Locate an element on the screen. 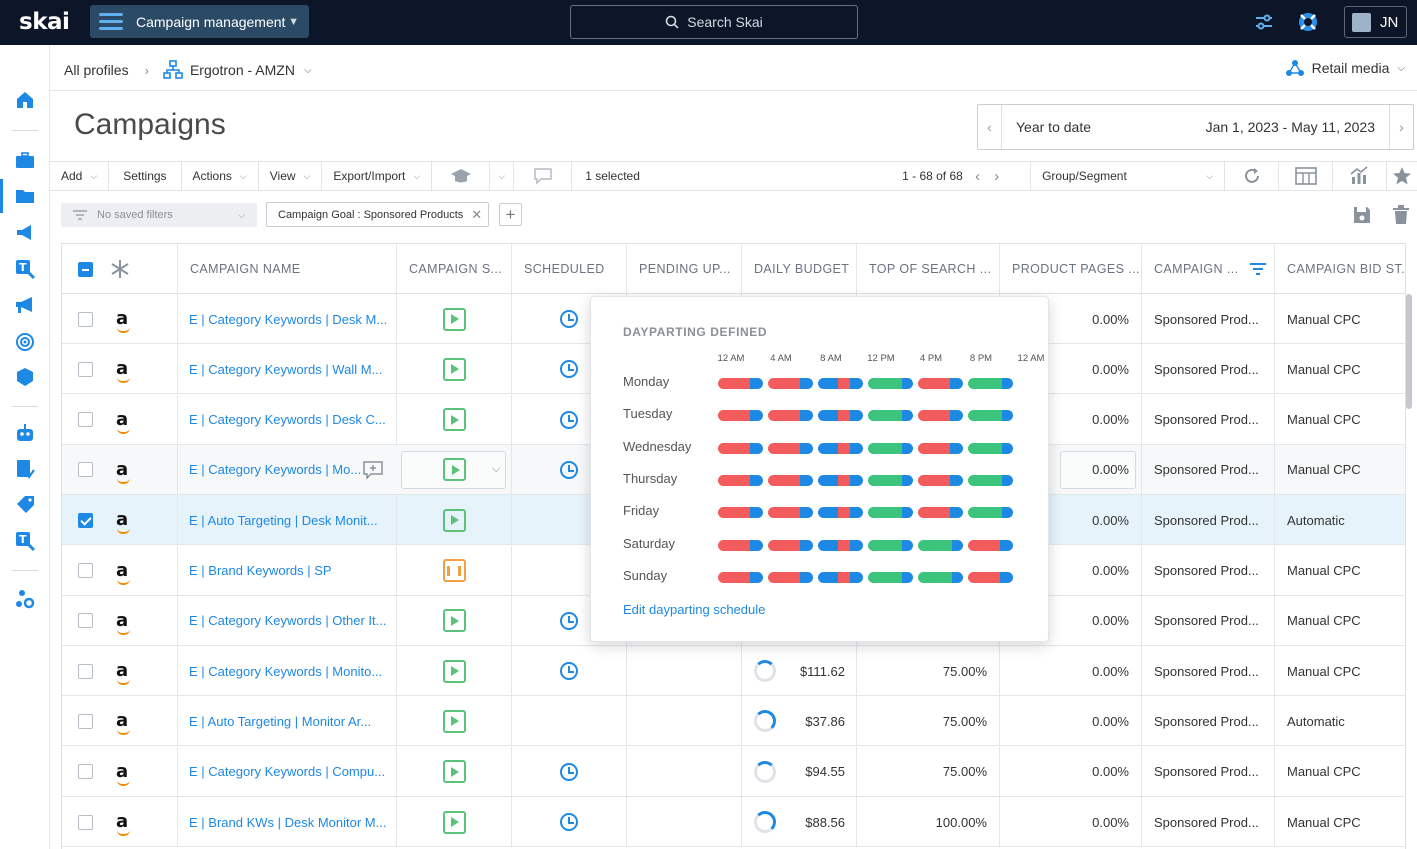 This screenshot has height=849, width=1417. channel-selector: Retail media ⌵ is located at coordinates (1345, 68).